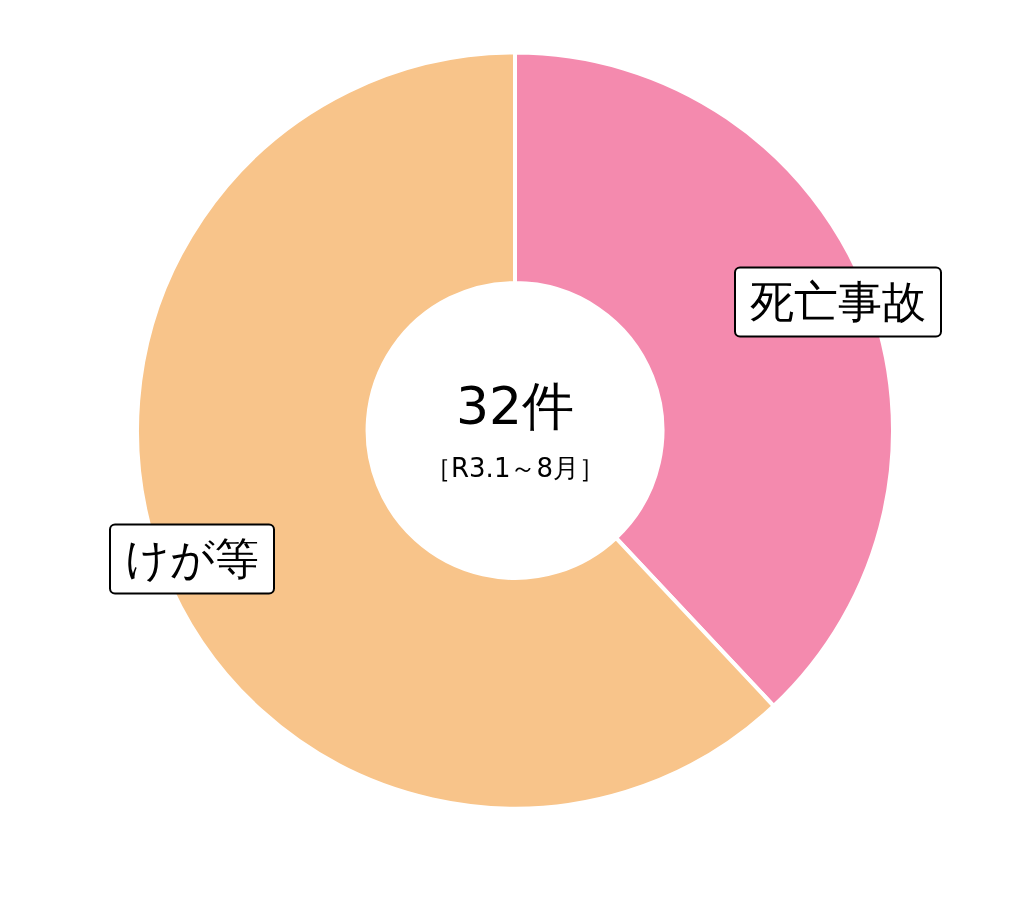  I want to click on slice-label: けが等, so click(191, 559).